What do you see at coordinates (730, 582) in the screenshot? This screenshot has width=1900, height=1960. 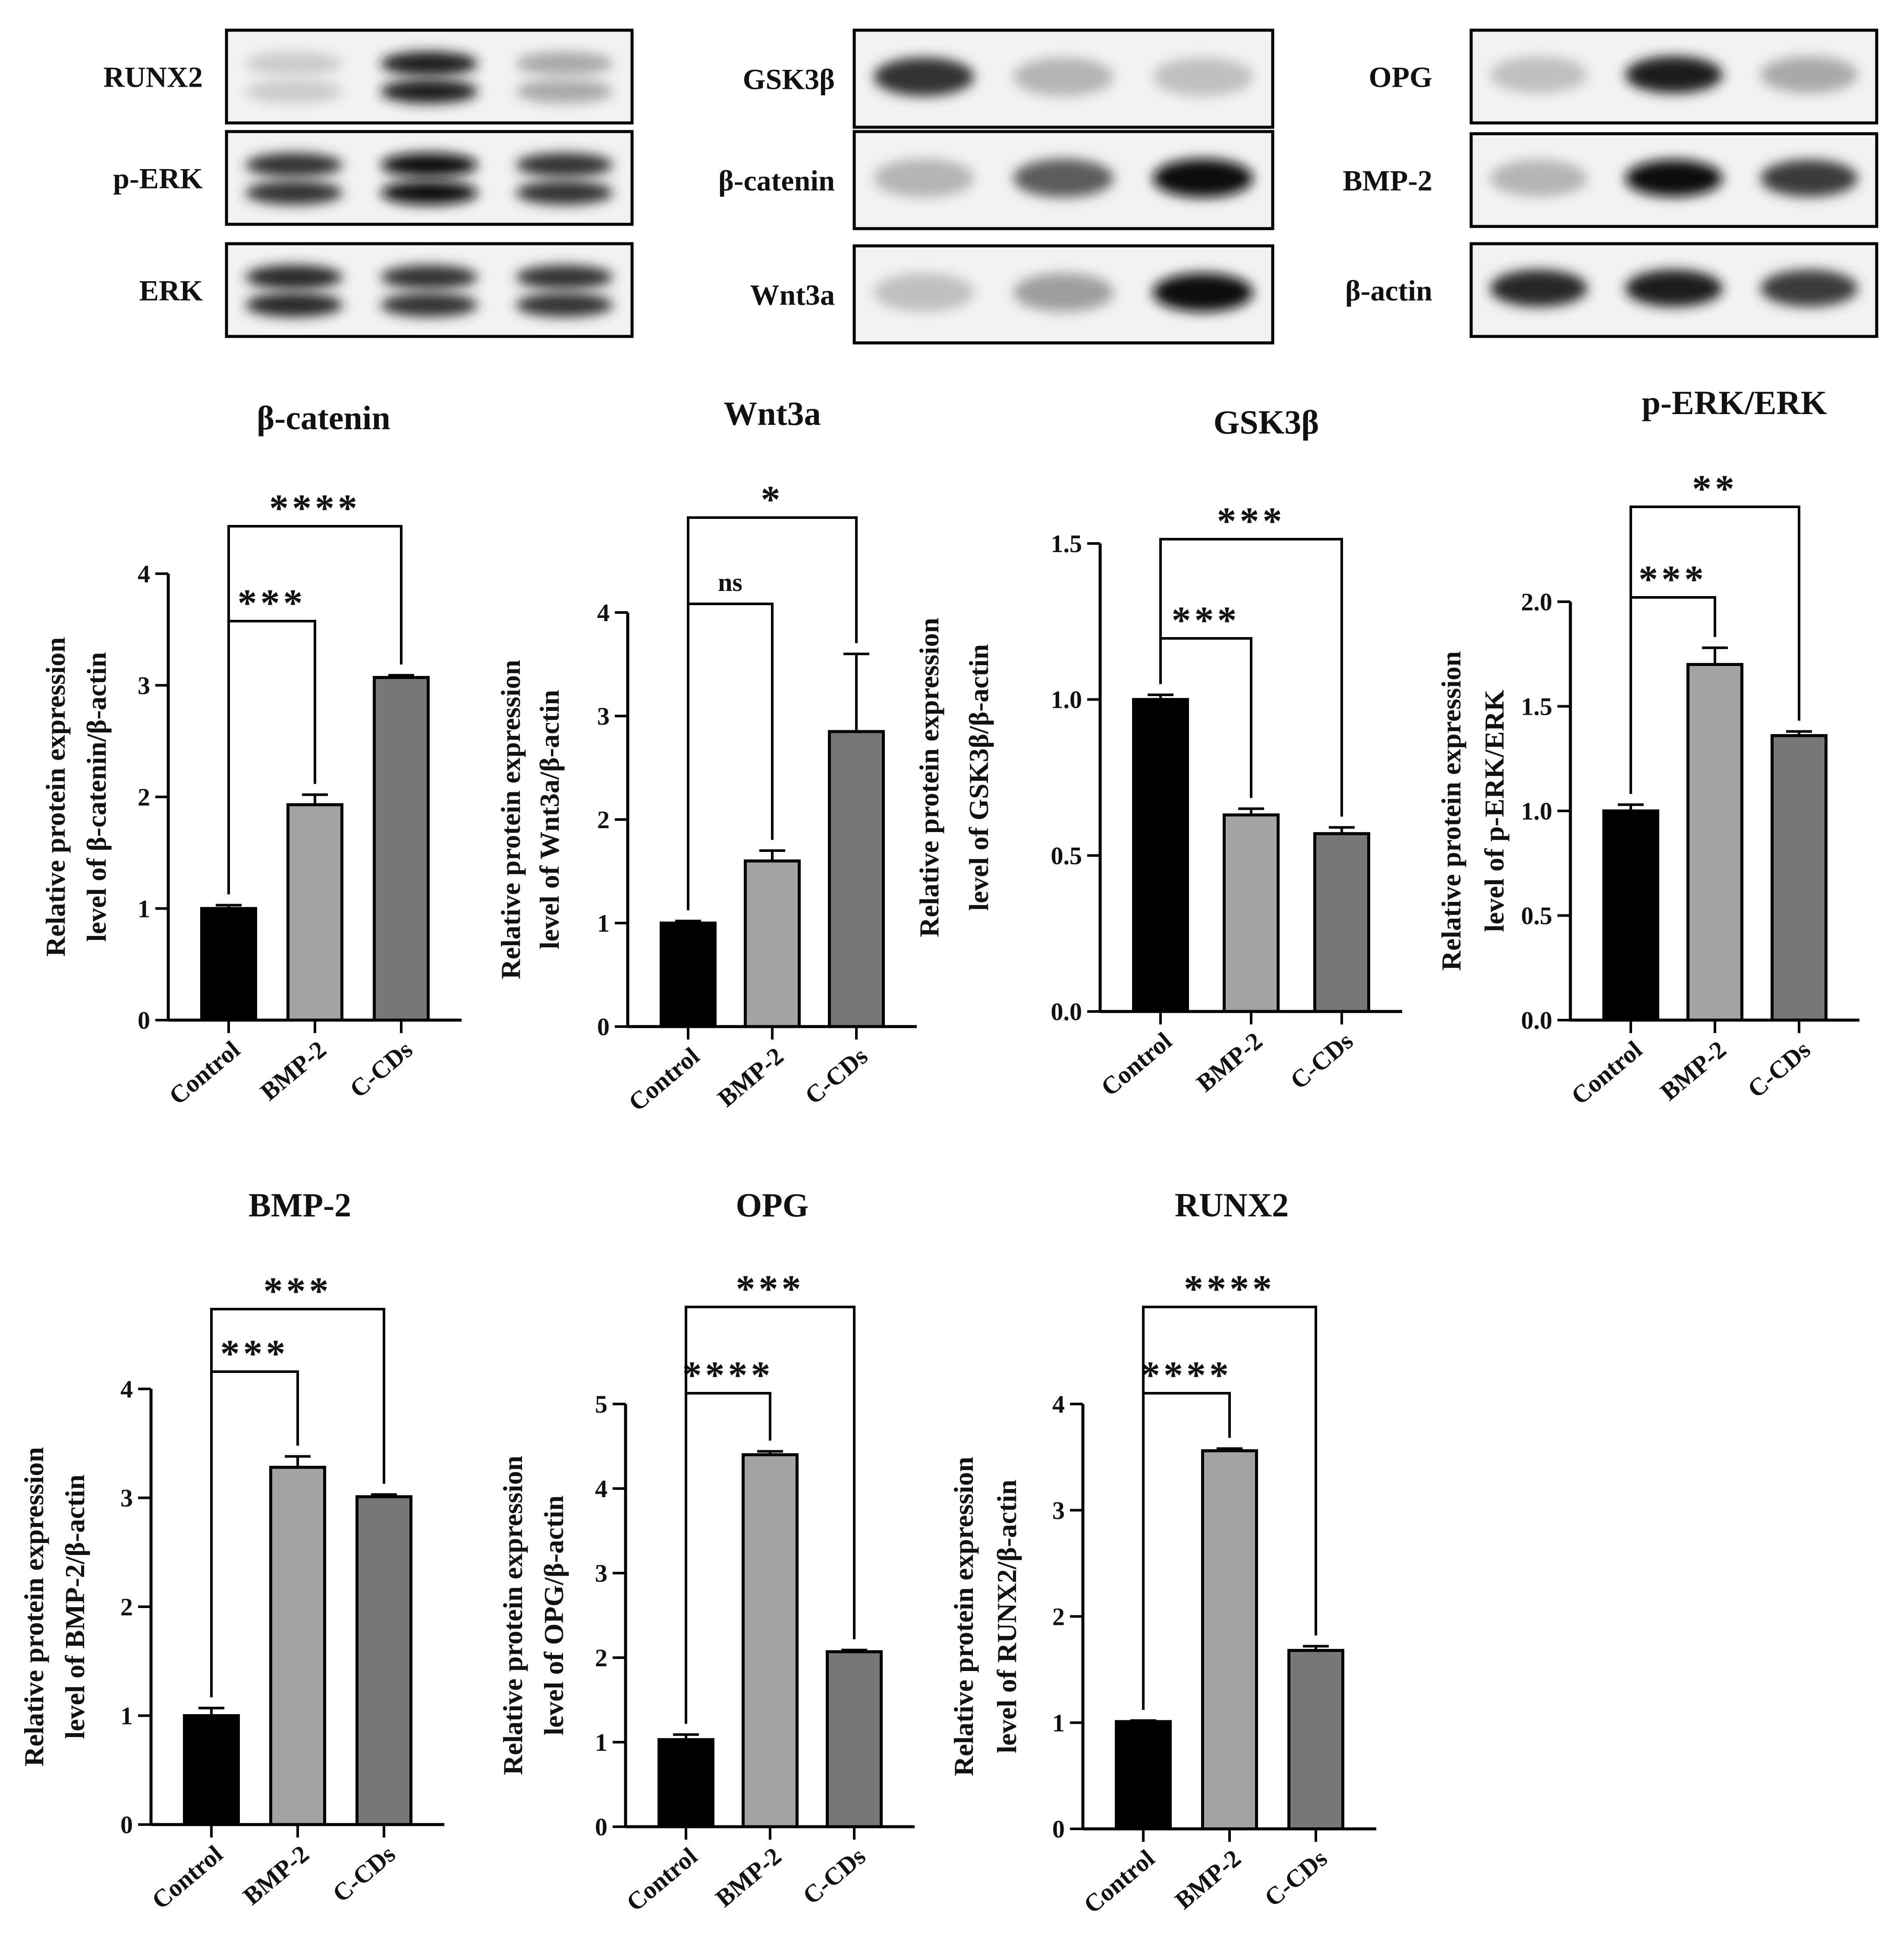 I see `significance-label: ns` at bounding box center [730, 582].